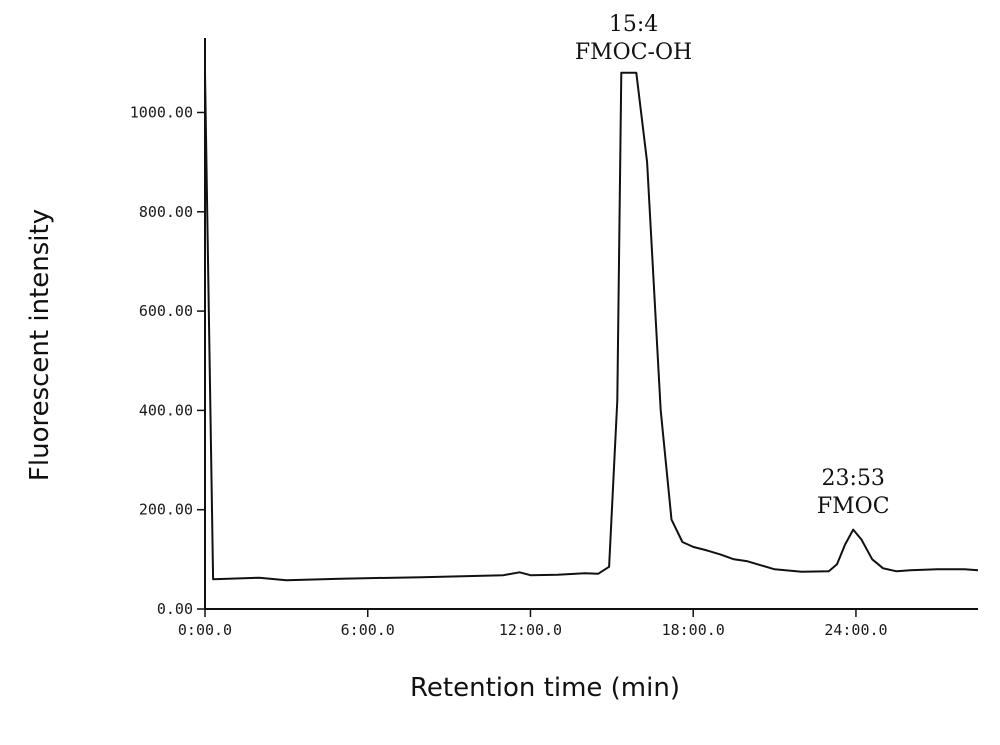 Image resolution: width=1000 pixels, height=745 pixels. What do you see at coordinates (205, 630) in the screenshot?
I see `x-tick-label: 0:00.0` at bounding box center [205, 630].